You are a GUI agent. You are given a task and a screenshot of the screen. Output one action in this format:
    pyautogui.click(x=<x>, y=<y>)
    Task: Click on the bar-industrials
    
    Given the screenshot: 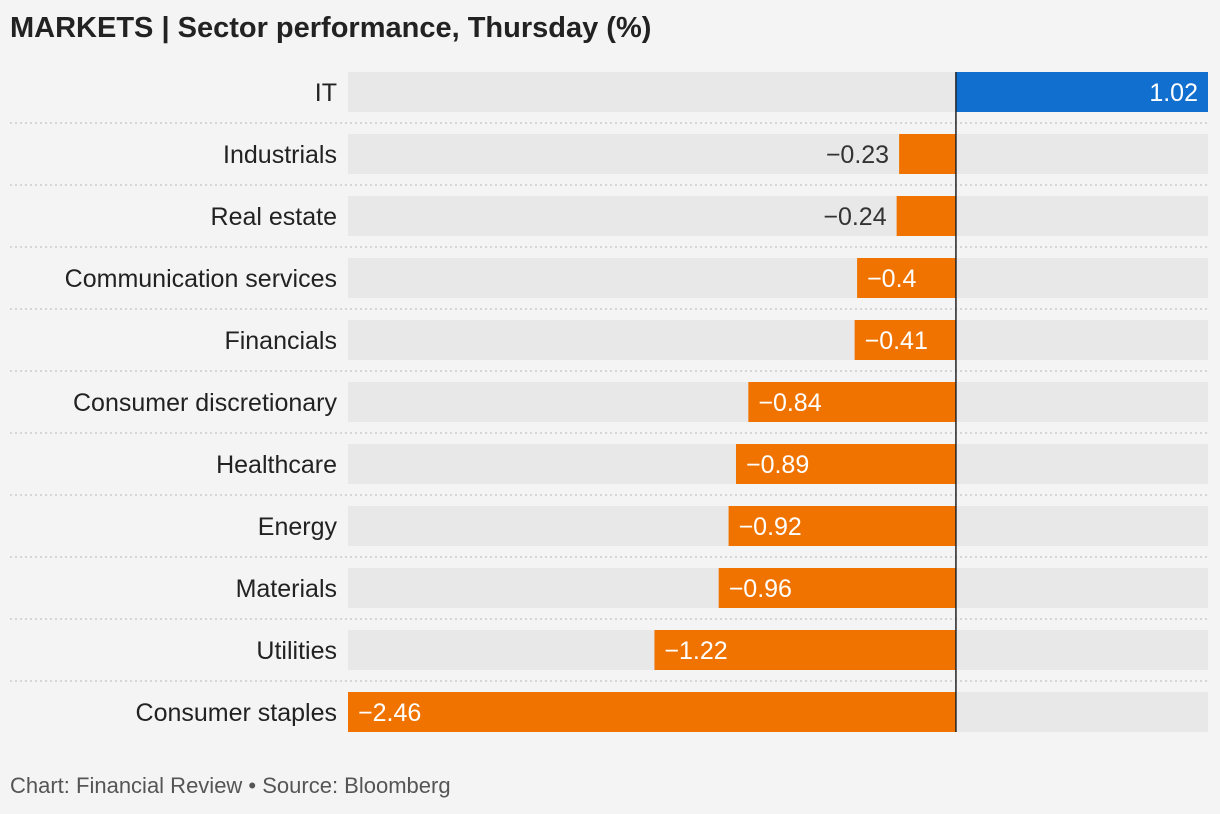 What is the action you would take?
    pyautogui.click(x=927, y=154)
    